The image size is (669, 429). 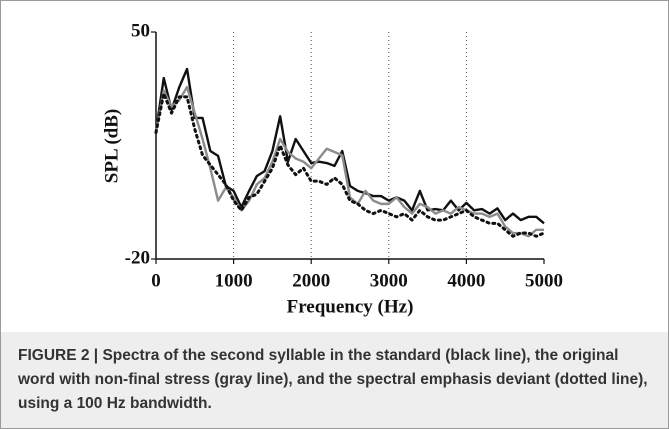 I want to click on x-axis-label: Frequency (Hz), so click(x=350, y=306).